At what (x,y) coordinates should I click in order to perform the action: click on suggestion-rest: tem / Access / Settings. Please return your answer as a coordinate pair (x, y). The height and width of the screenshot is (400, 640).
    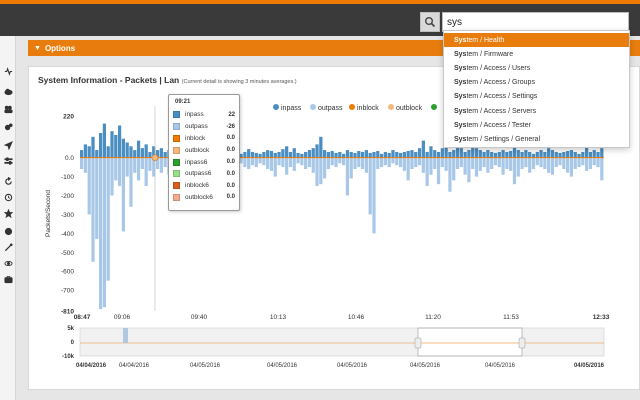
    Looking at the image, I should click on (502, 97).